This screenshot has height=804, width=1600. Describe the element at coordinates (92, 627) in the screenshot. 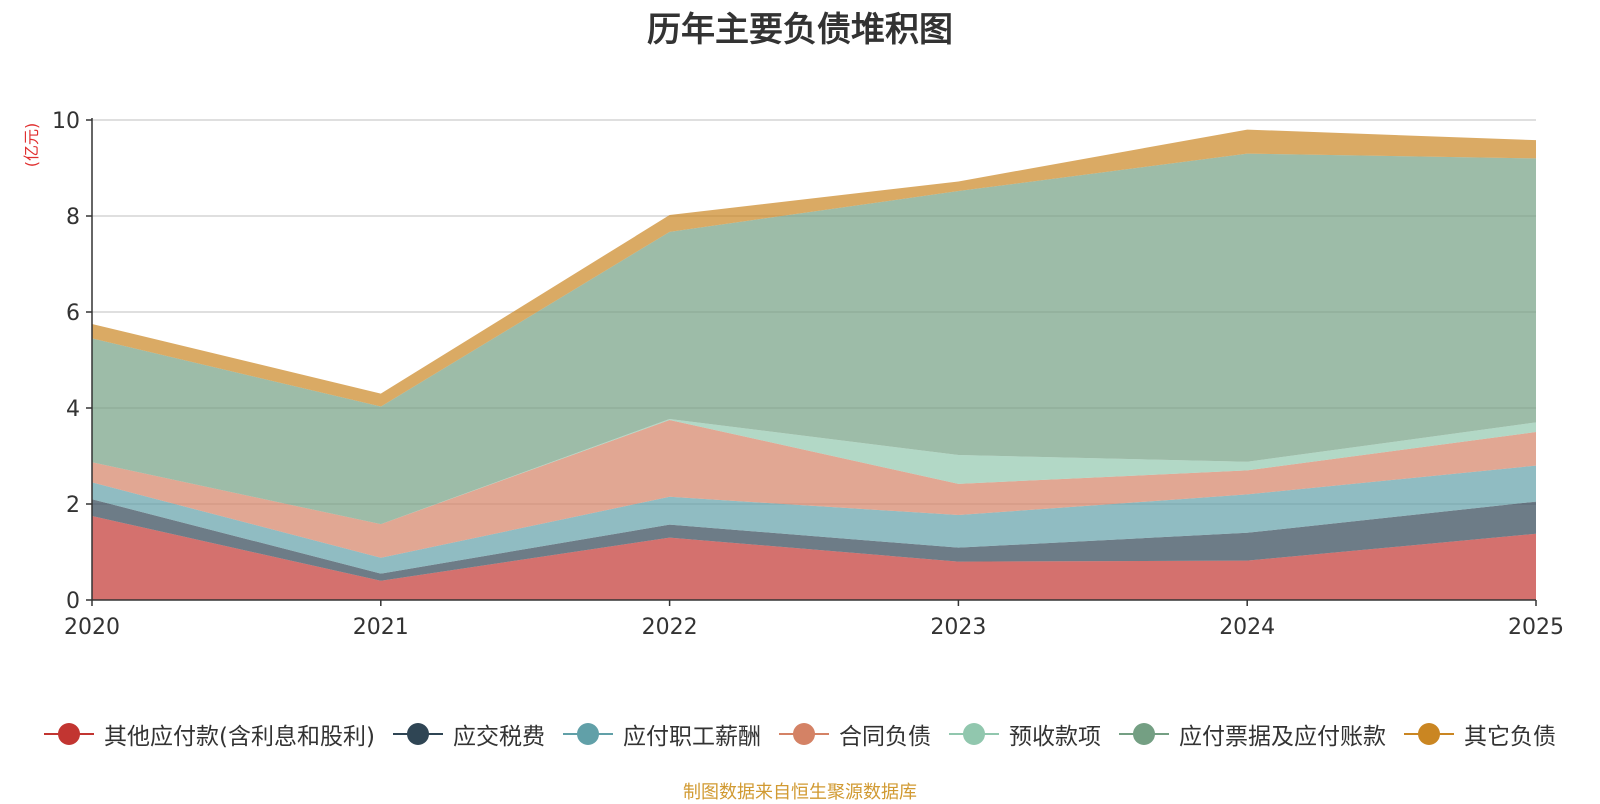

I see `x-tick-label: 2020` at that location.